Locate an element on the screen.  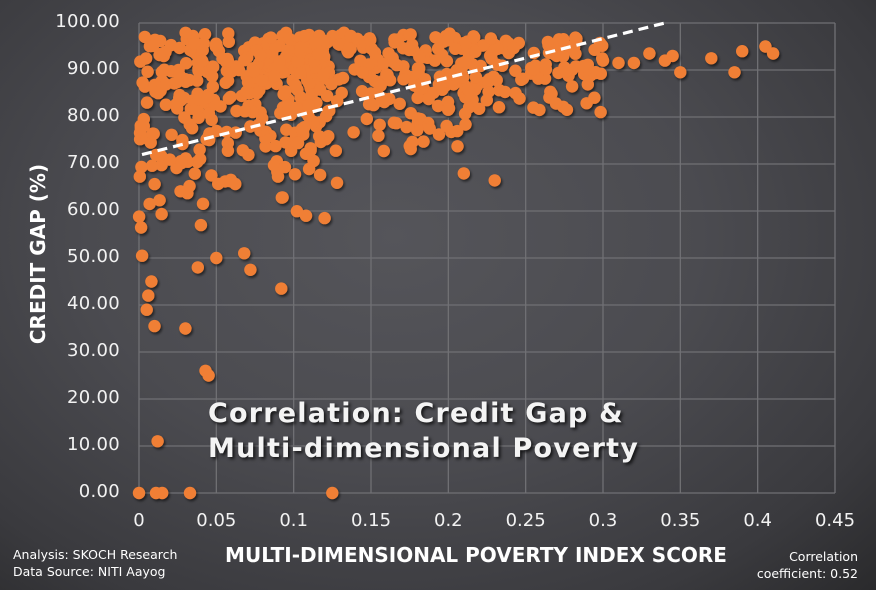
correlation-value: coefficient: 0.52 is located at coordinates (807, 573).